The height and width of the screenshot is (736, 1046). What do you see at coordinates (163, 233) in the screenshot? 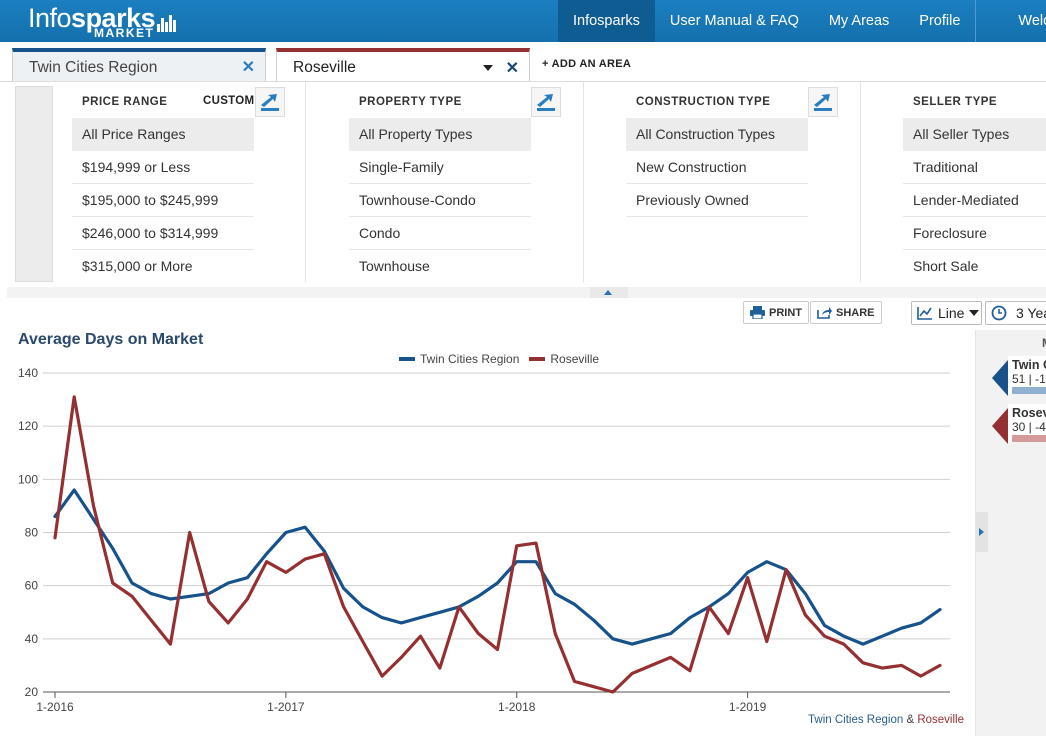
I see `option-price-3: $246,000 to $314,999` at bounding box center [163, 233].